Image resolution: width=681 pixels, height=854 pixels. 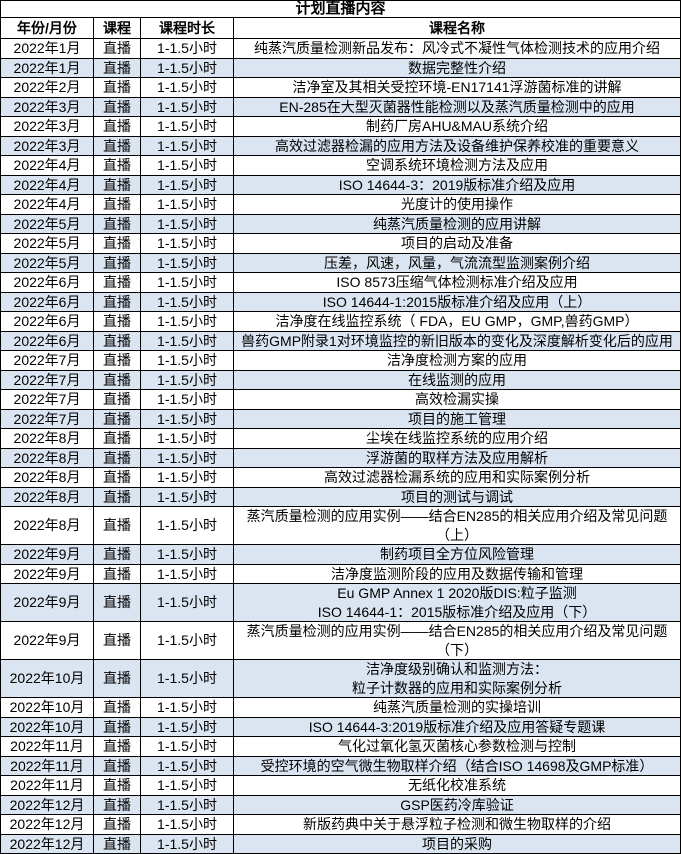 What do you see at coordinates (456, 765) in the screenshot?
I see `cell-course-name: 受控环境的空气微生物取样介绍（结合ISO 14698及GMP标准）` at bounding box center [456, 765].